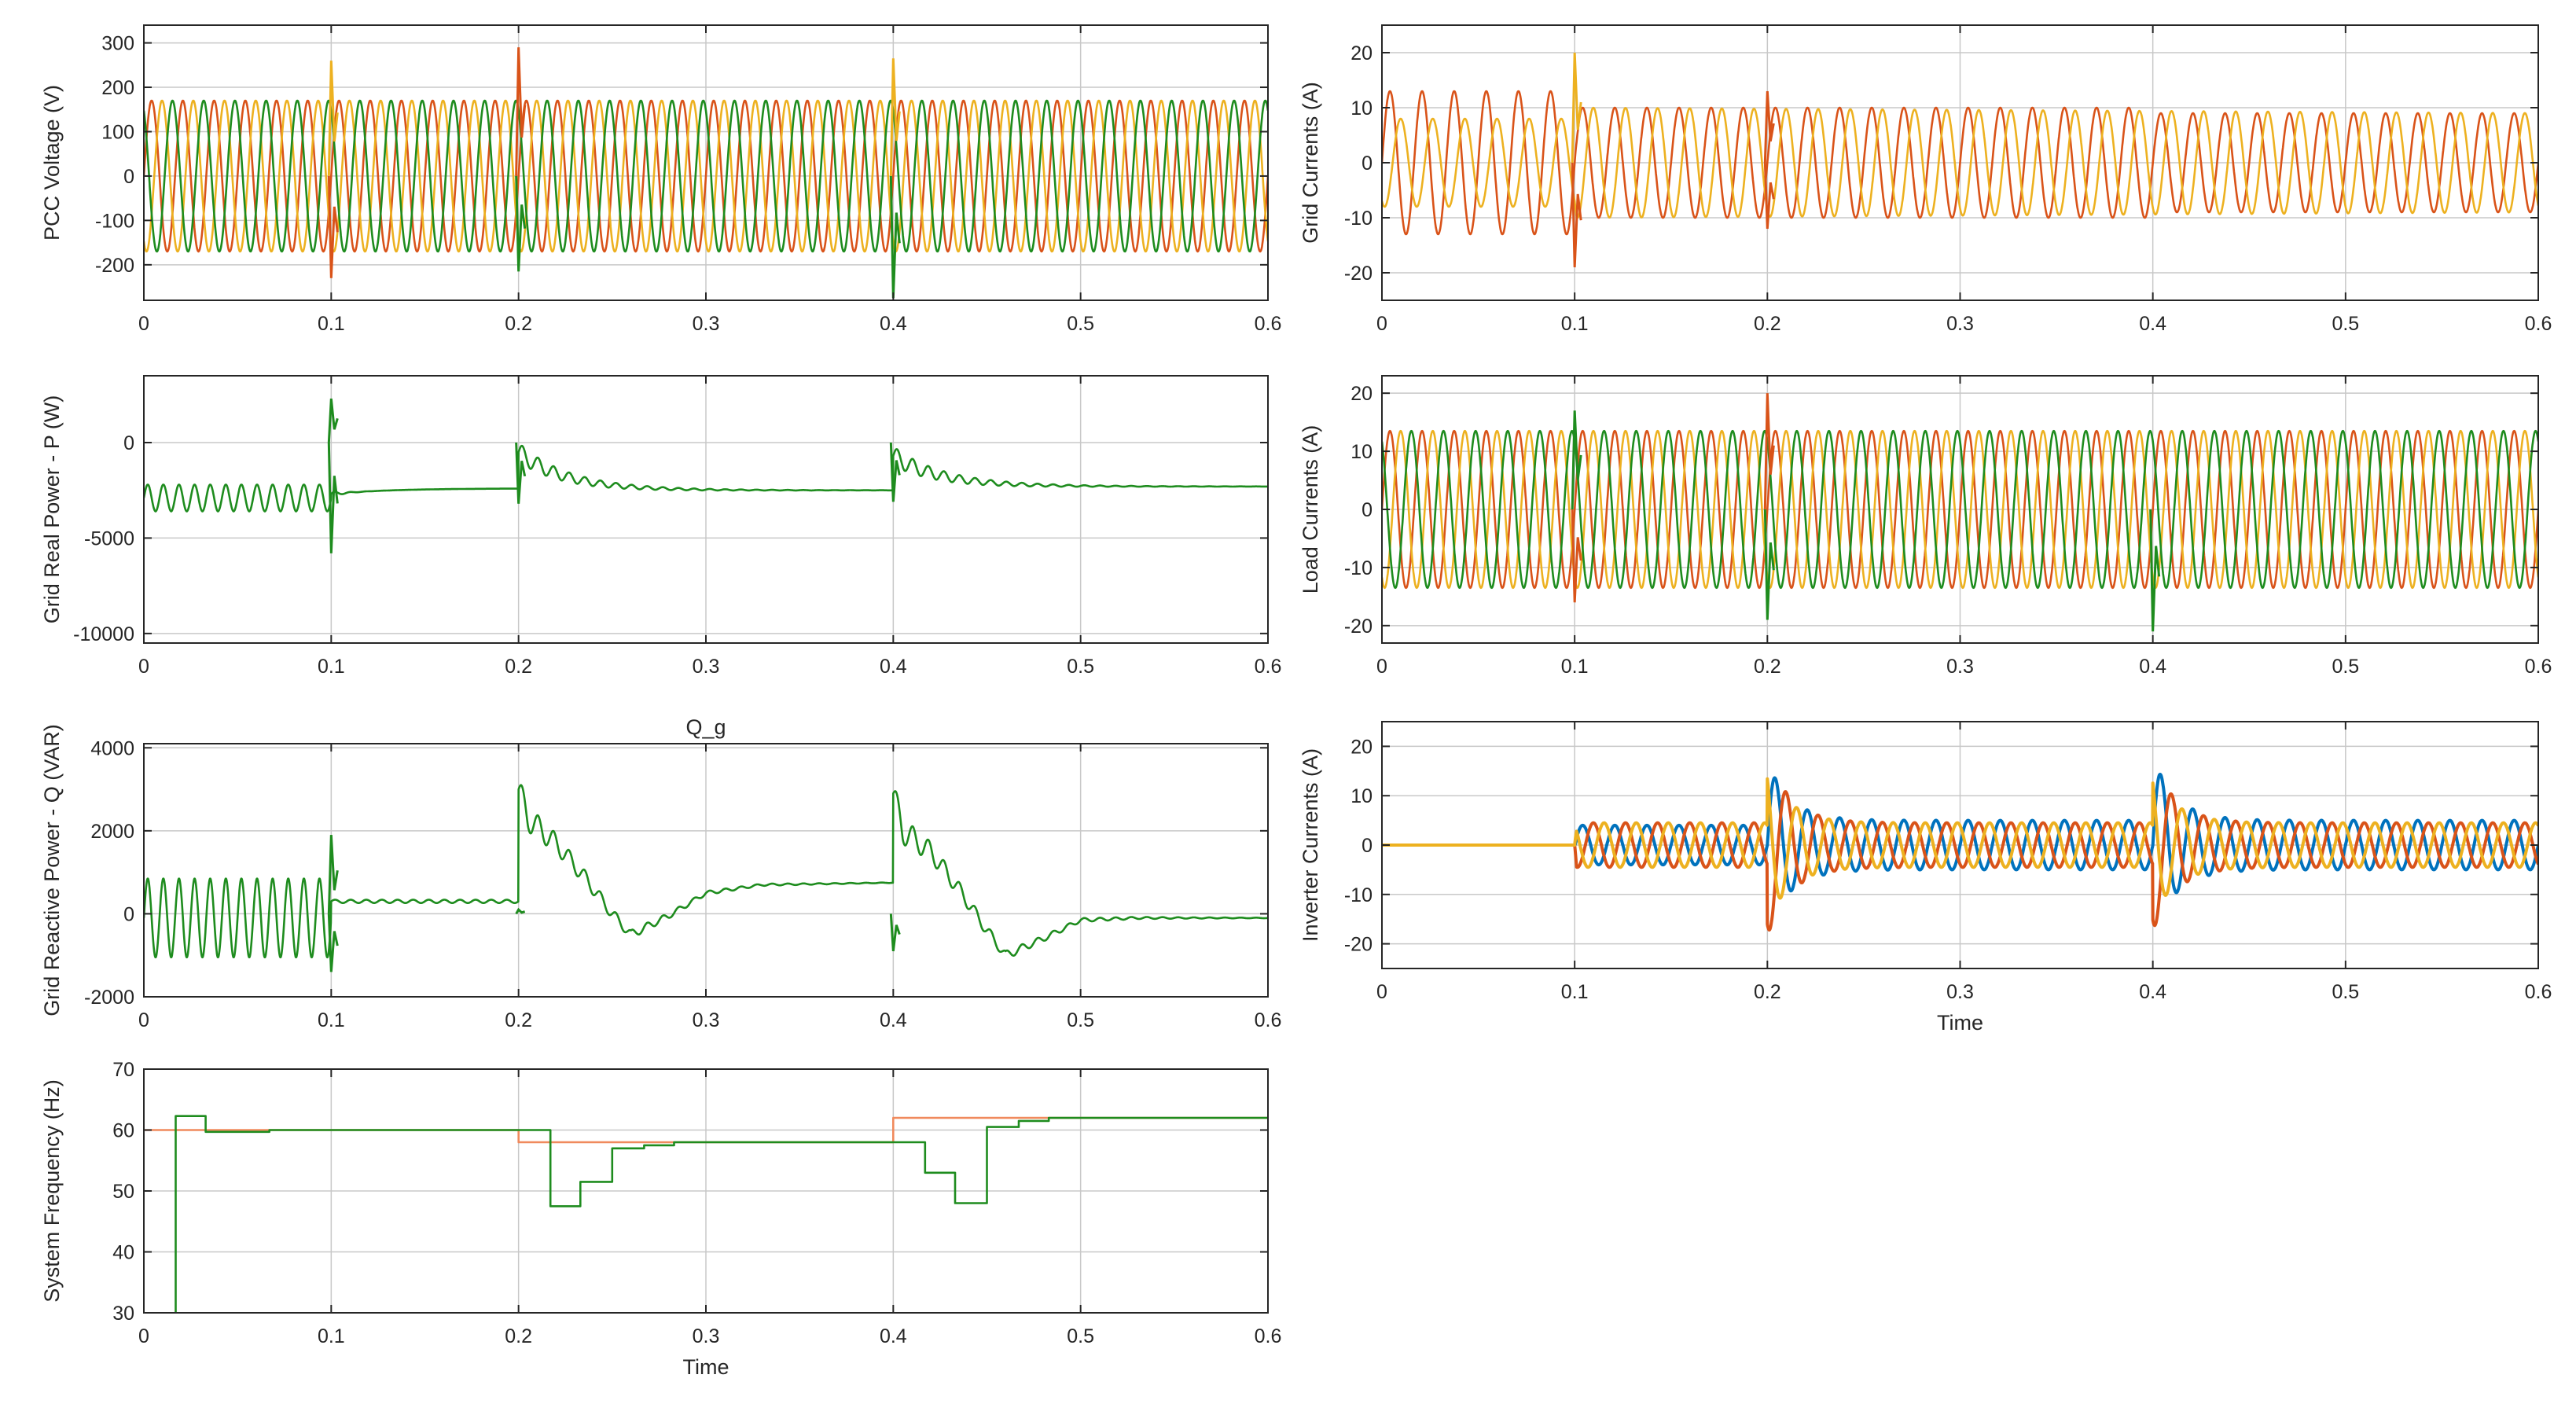 This screenshot has width=2576, height=1404. Describe the element at coordinates (117, 44) in the screenshot. I see `y-tick-label: 300` at that location.